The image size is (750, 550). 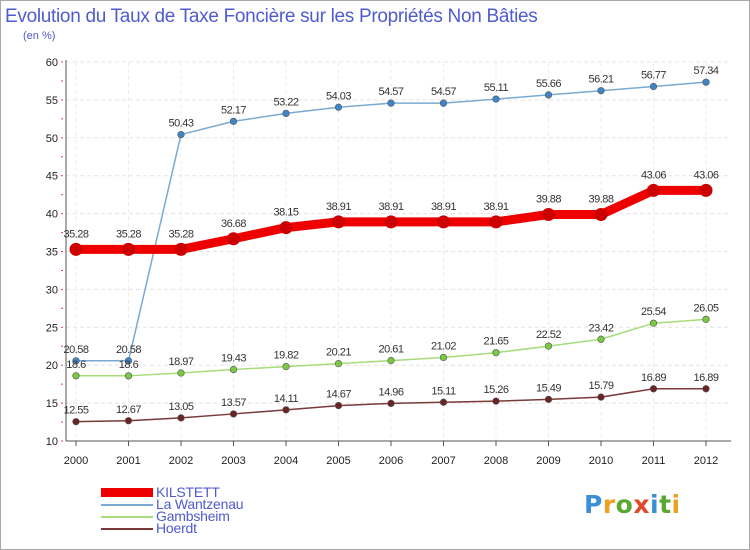 What do you see at coordinates (285, 356) in the screenshot?
I see `data-label: 19.82` at bounding box center [285, 356].